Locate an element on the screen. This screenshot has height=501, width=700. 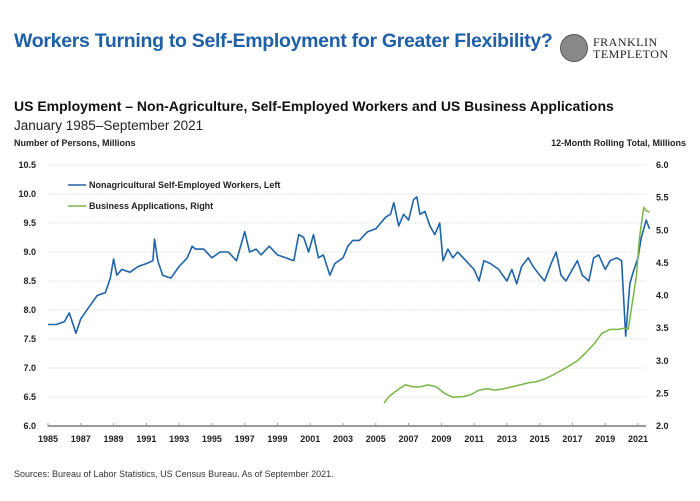
y-left-tick-label: 10.0 is located at coordinates (27, 194).